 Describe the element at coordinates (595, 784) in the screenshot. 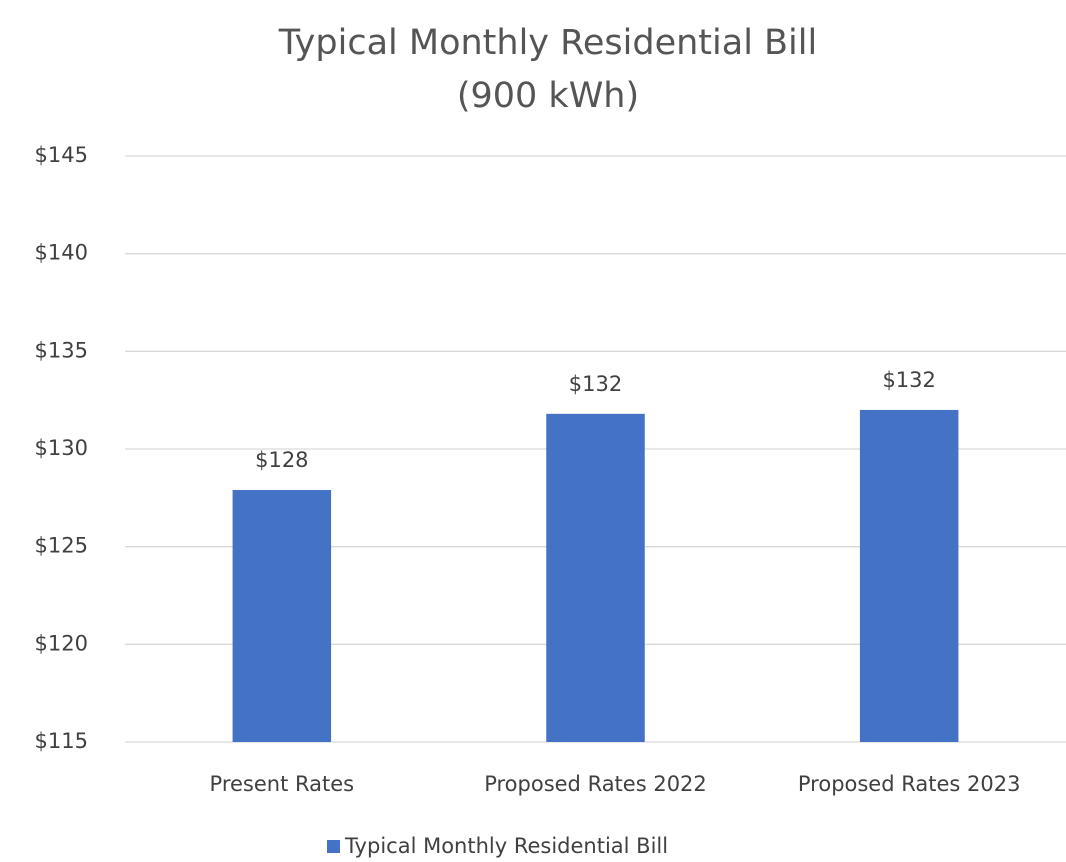

I see `x-tick-label: Proposed Rates 2022` at that location.